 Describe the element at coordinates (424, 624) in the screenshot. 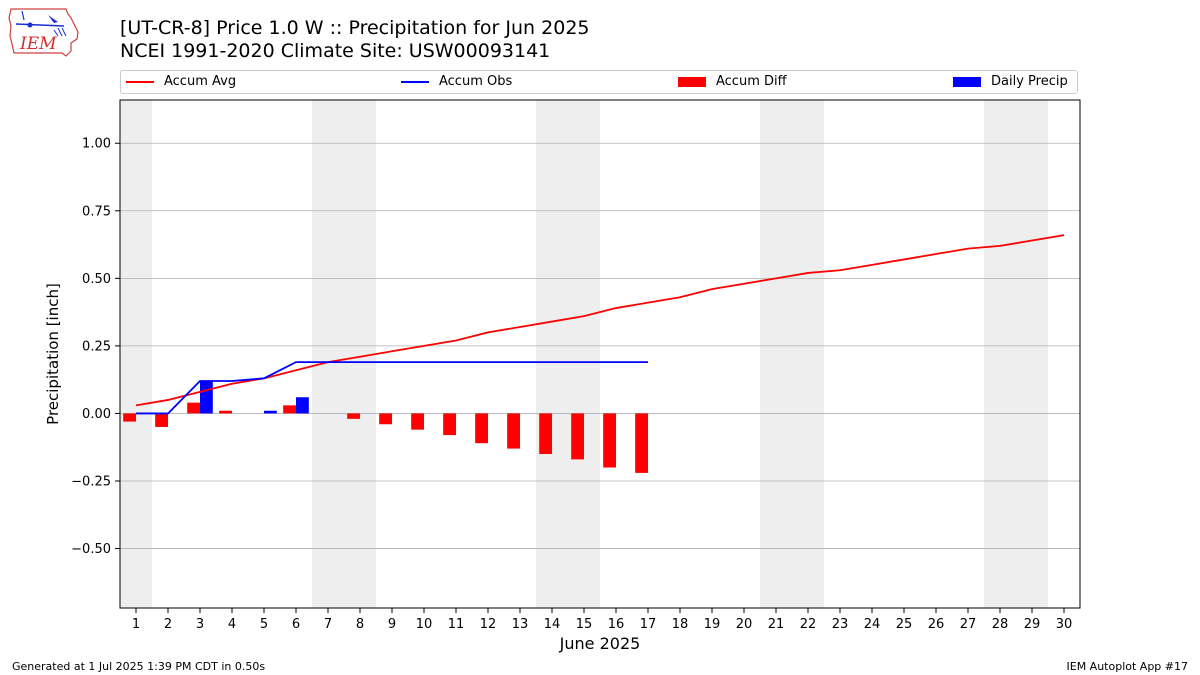

I see `x-tick-label: 10` at that location.